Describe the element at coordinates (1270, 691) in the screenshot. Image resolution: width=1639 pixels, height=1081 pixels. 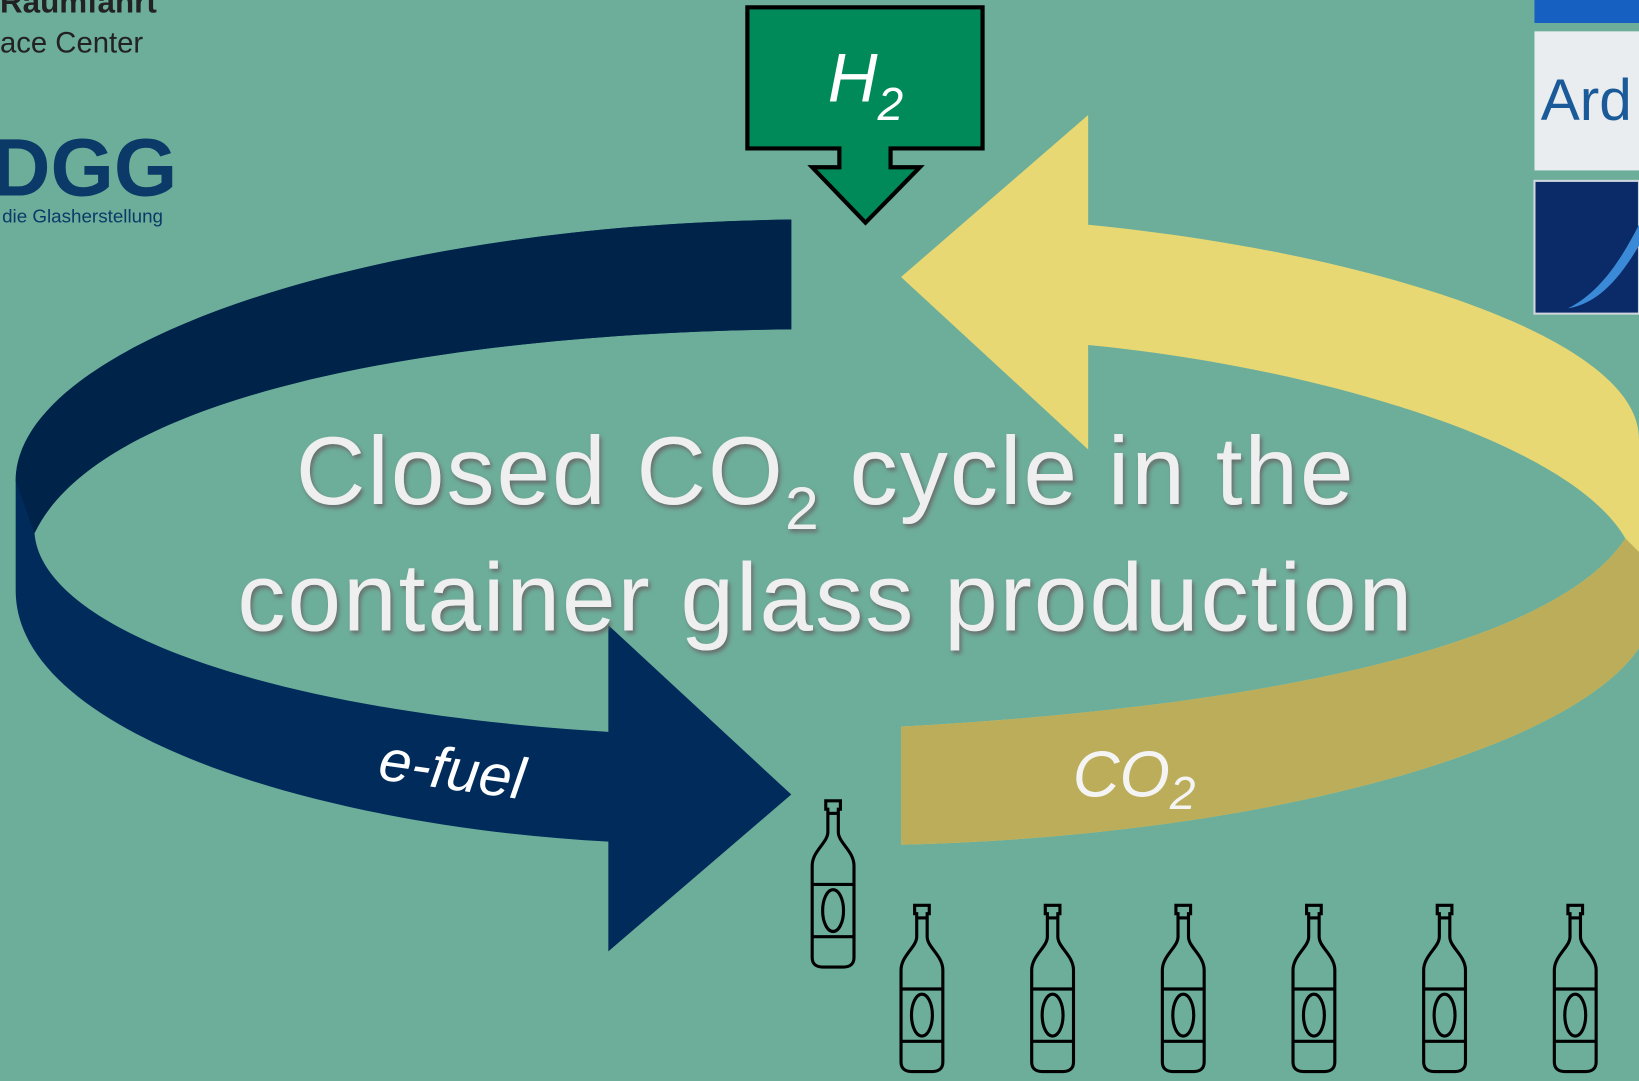
I see `co2-arrow-lower` at that location.